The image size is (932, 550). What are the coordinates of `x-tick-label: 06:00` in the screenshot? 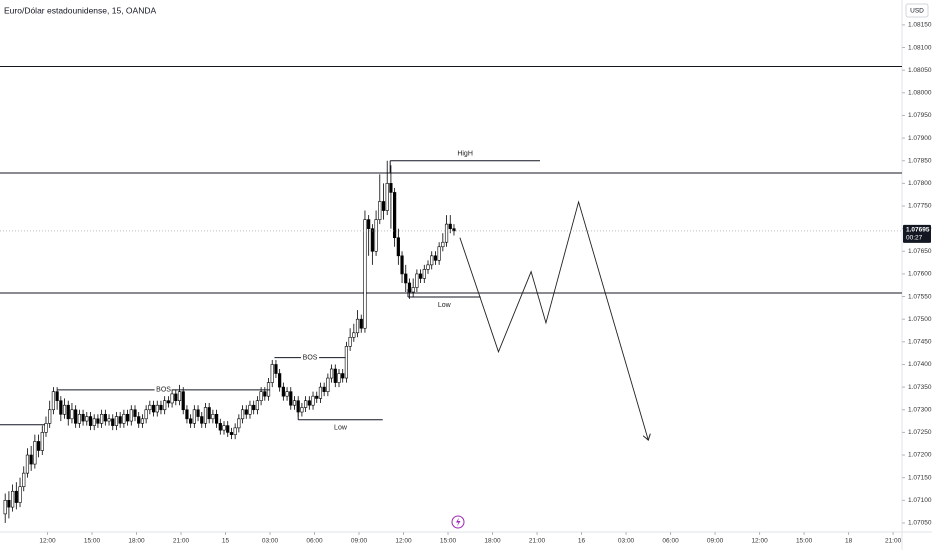 It's located at (314, 541).